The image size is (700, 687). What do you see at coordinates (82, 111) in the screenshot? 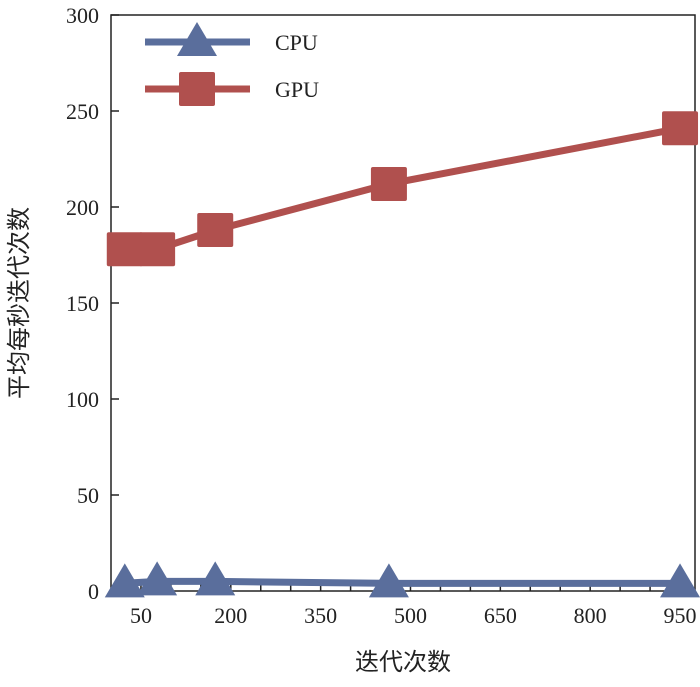
I see `y-tick-label: 250` at bounding box center [82, 111].